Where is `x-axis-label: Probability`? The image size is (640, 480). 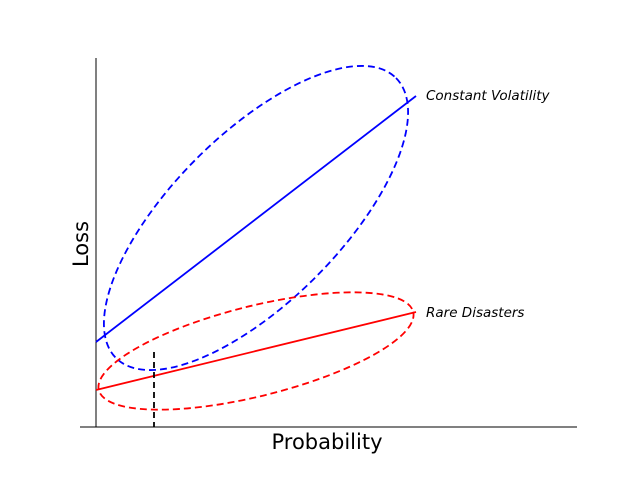
x-axis-label: Probability is located at coordinates (326, 442).